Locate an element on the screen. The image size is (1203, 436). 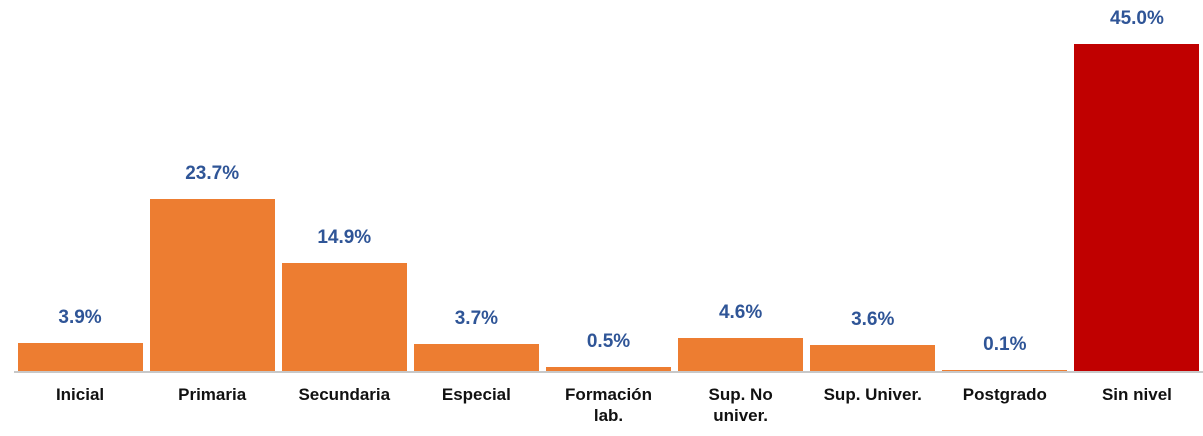
x-tick-label: Sup. No univer. is located at coordinates (740, 405).